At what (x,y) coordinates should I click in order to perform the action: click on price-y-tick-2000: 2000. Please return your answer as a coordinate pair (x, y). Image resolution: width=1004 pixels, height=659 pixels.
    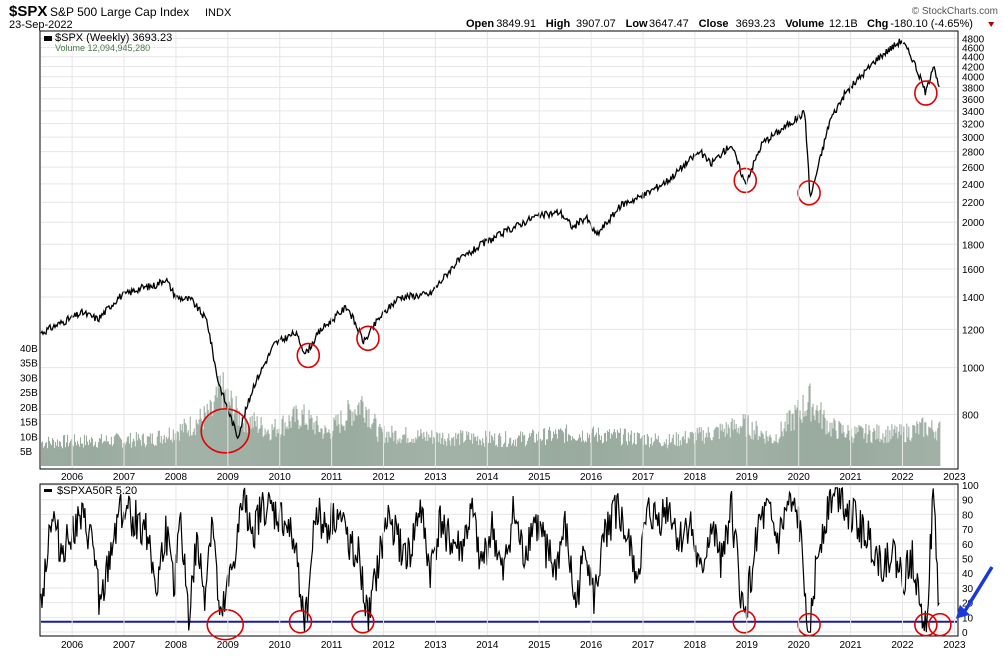
    Looking at the image, I should click on (973, 223).